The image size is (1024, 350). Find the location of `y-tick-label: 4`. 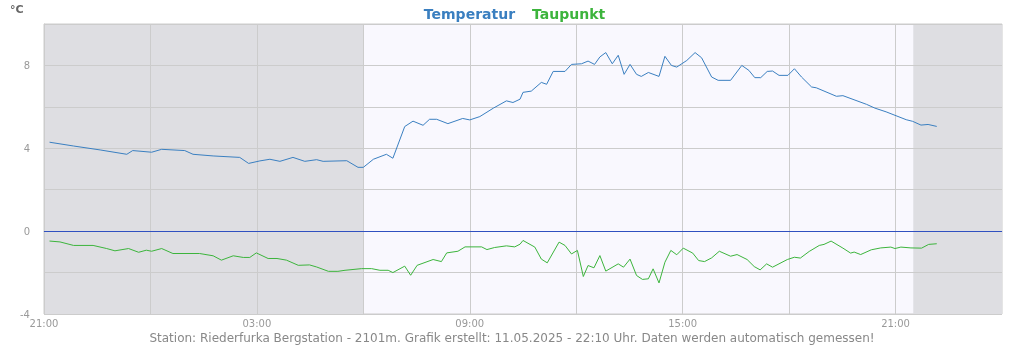

y-tick-label: 4 is located at coordinates (26, 148).